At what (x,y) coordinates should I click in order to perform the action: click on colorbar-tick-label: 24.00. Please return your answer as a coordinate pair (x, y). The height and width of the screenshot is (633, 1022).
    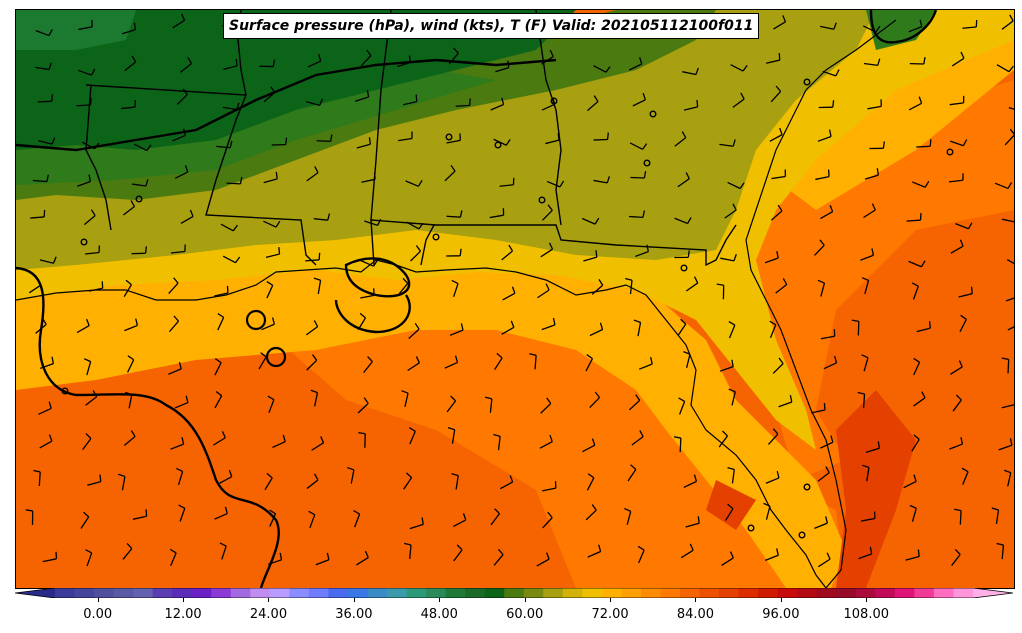
    Looking at the image, I should click on (268, 614).